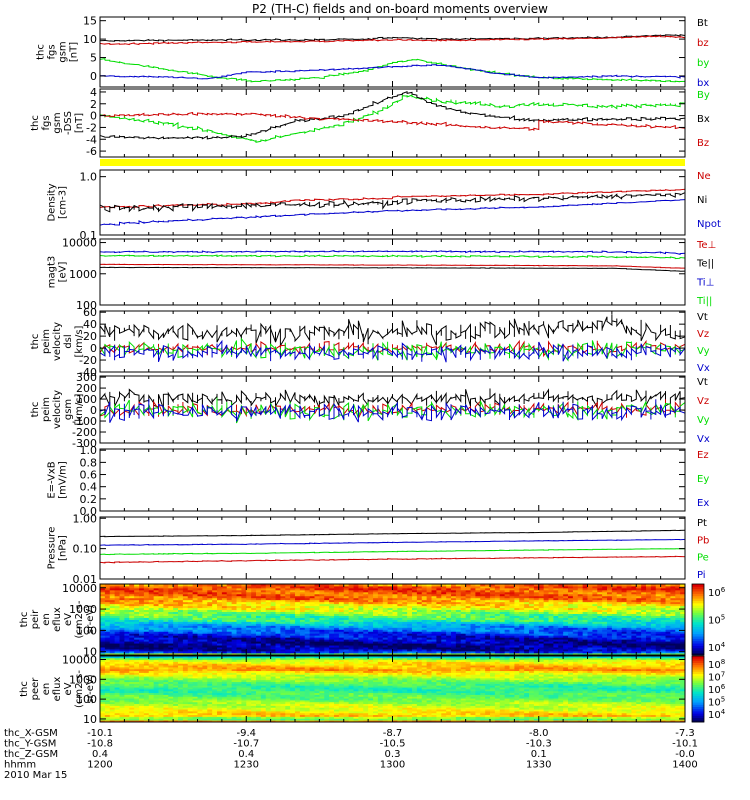 The image size is (750, 800). Describe the element at coordinates (392, 480) in the screenshot. I see `panel-frame` at that location.